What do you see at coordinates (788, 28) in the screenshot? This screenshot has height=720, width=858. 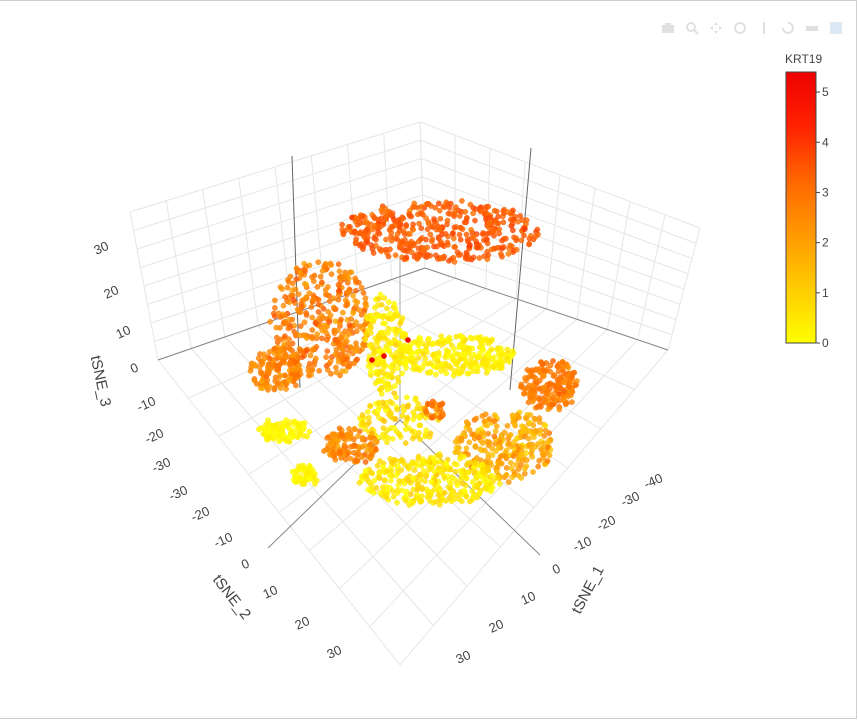 I see `reset-camera-icon` at bounding box center [788, 28].